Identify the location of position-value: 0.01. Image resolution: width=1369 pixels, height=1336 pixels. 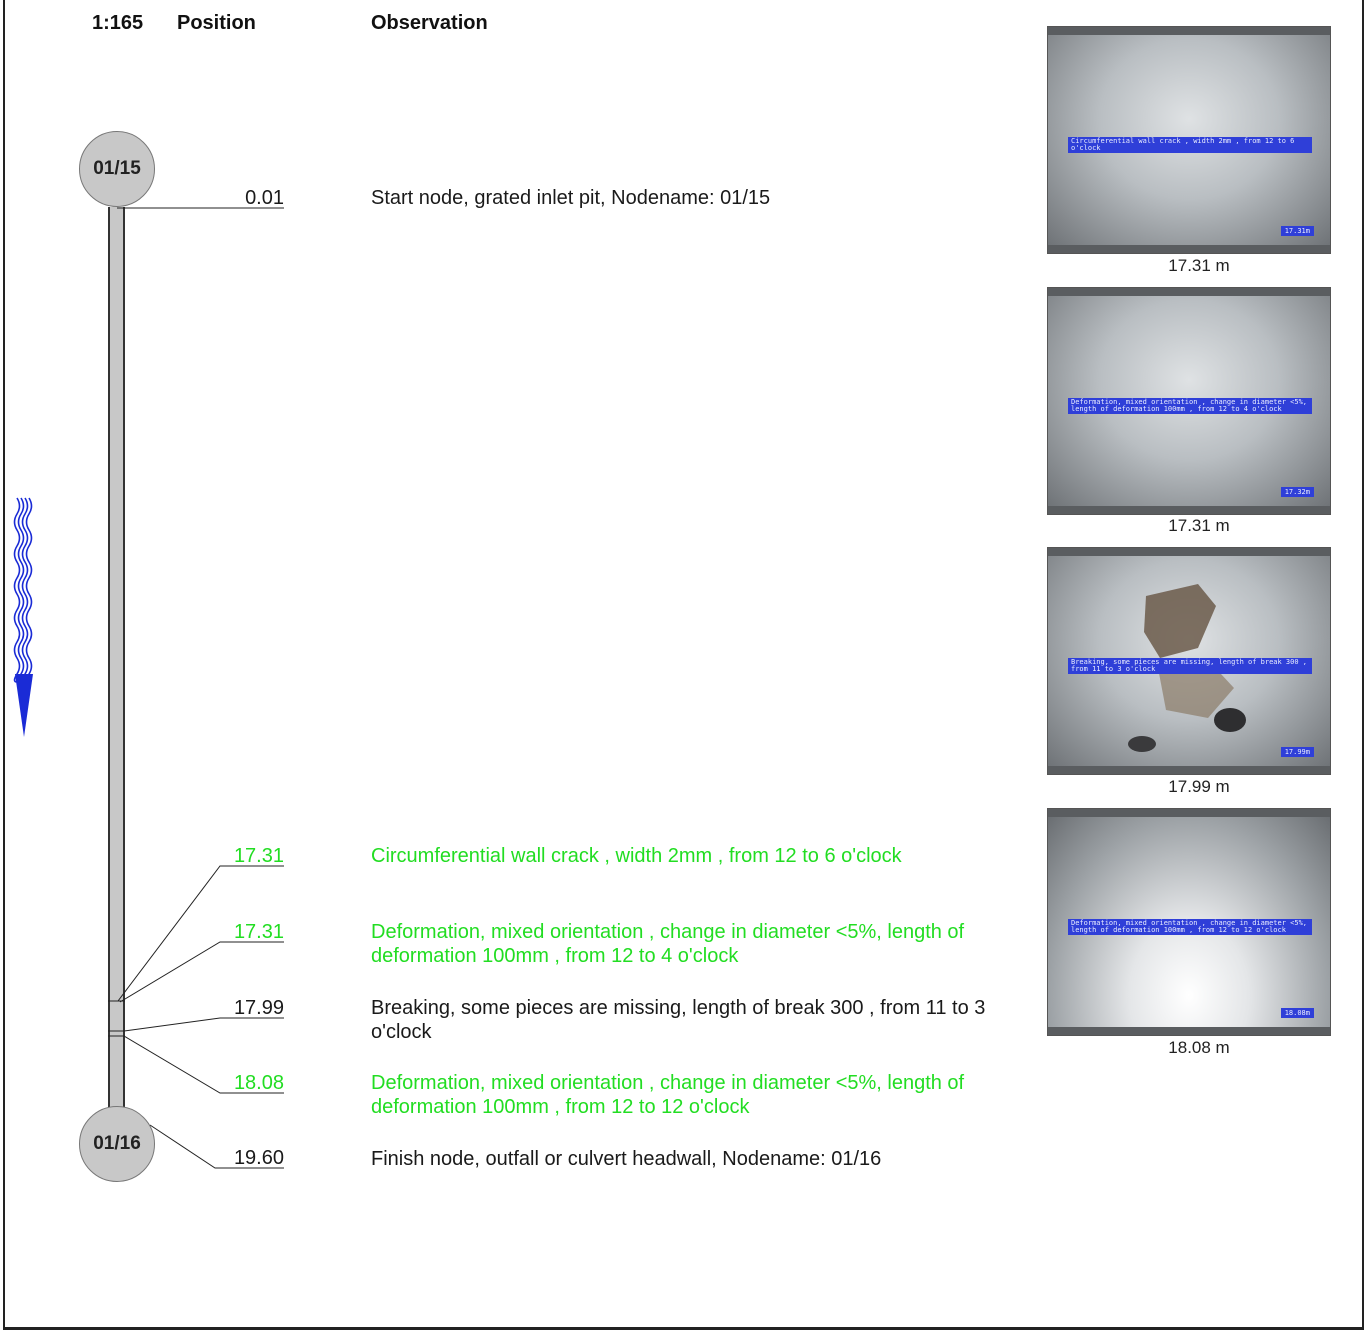
(264, 198).